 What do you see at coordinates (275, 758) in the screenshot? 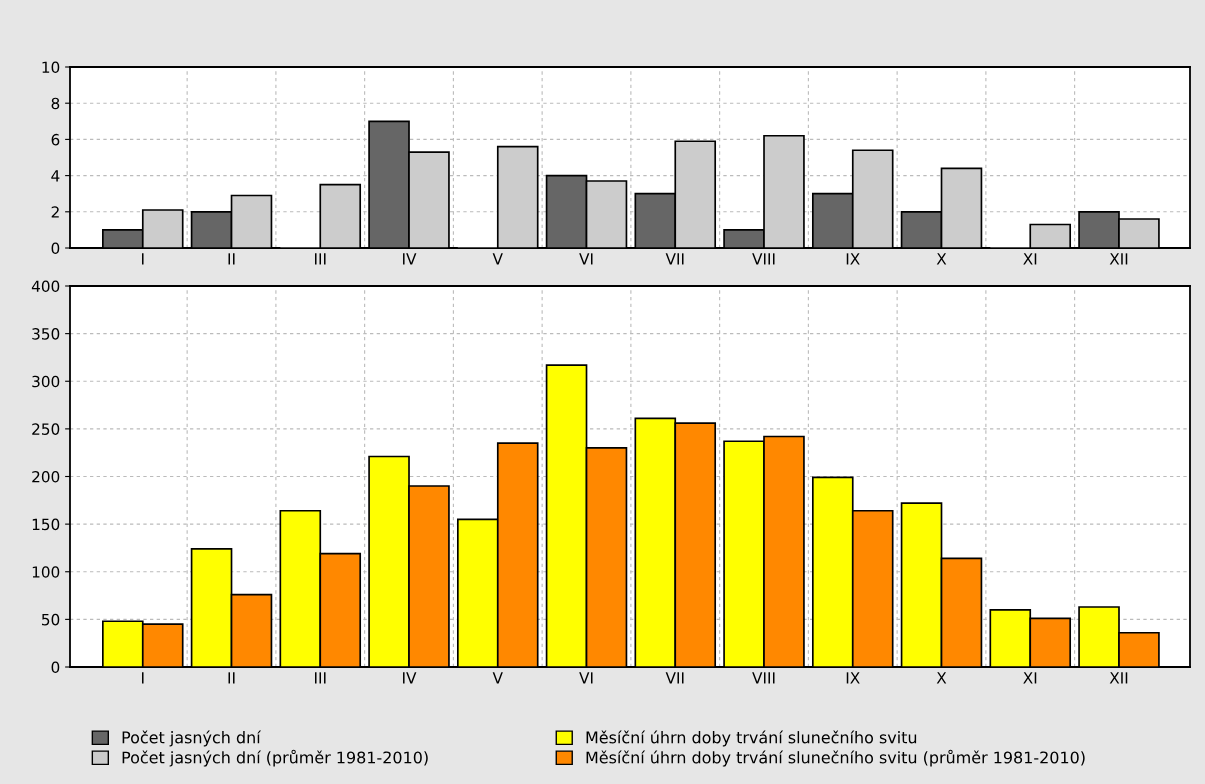
I see `legend-label: Počet jasných dní (průměr 1981-2010)` at bounding box center [275, 758].